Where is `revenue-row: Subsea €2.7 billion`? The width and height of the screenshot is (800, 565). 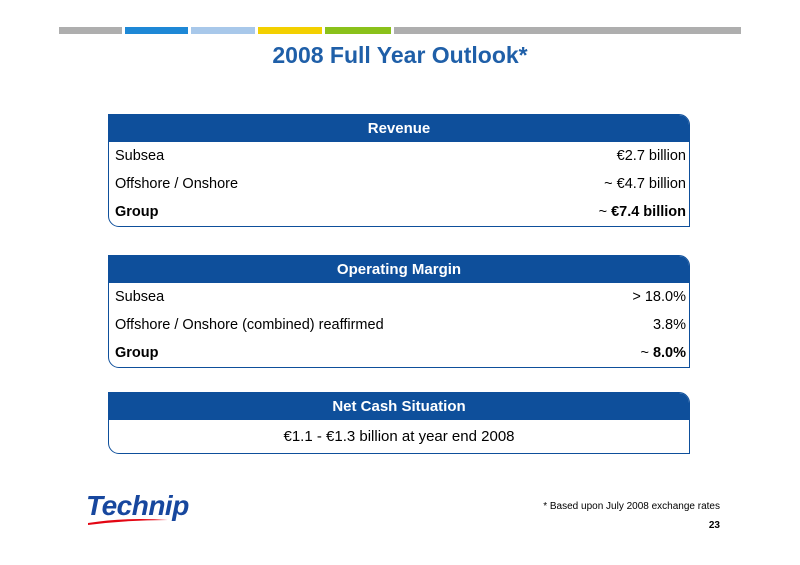 revenue-row: Subsea €2.7 billion is located at coordinates (399, 156).